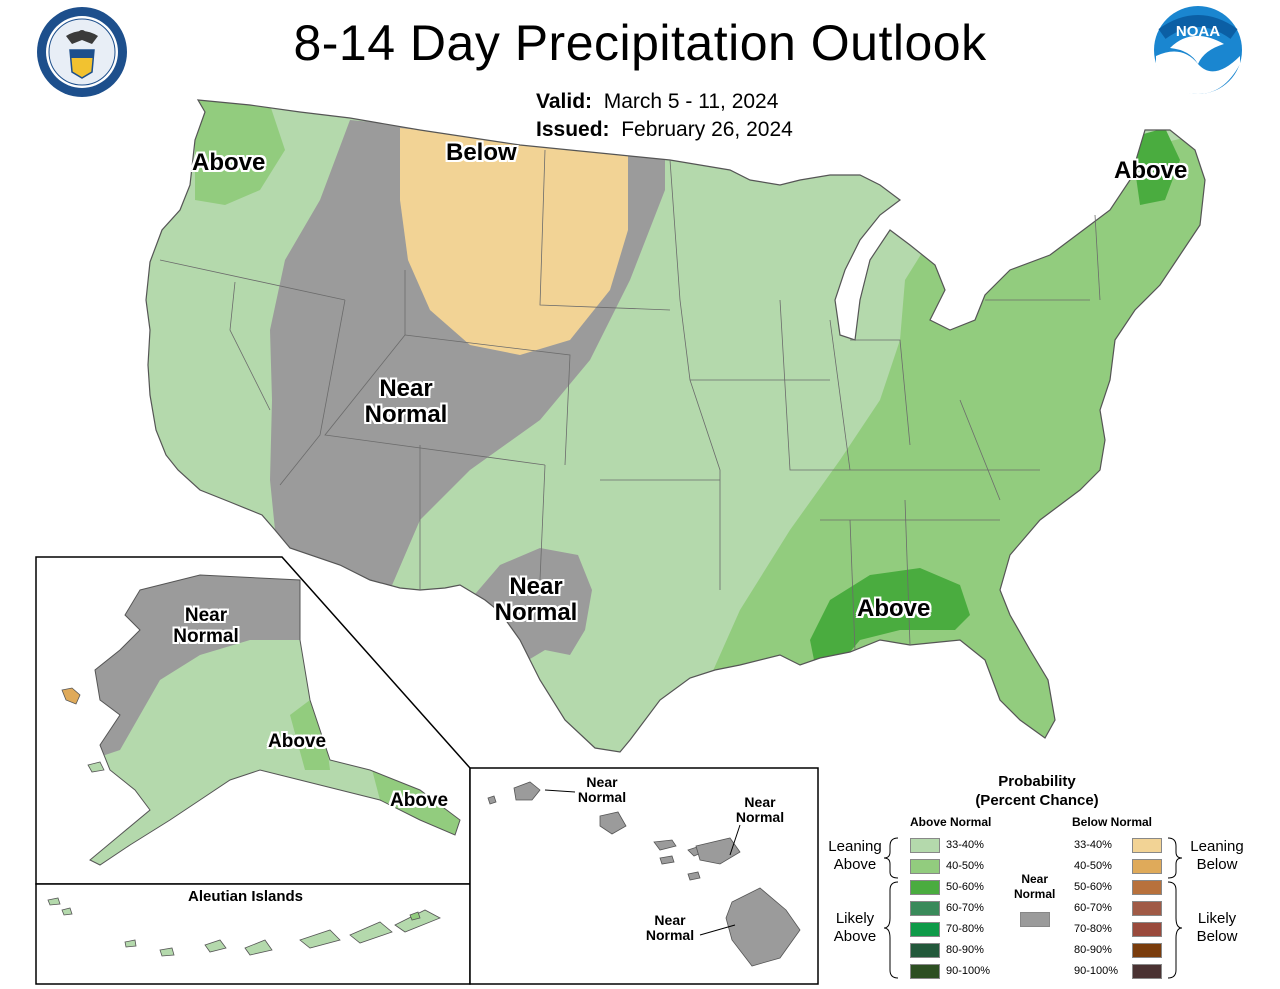 This screenshot has height=989, width=1280. What do you see at coordinates (536, 586) in the screenshot?
I see `label-near-normal-texas-line1: Near` at bounding box center [536, 586].